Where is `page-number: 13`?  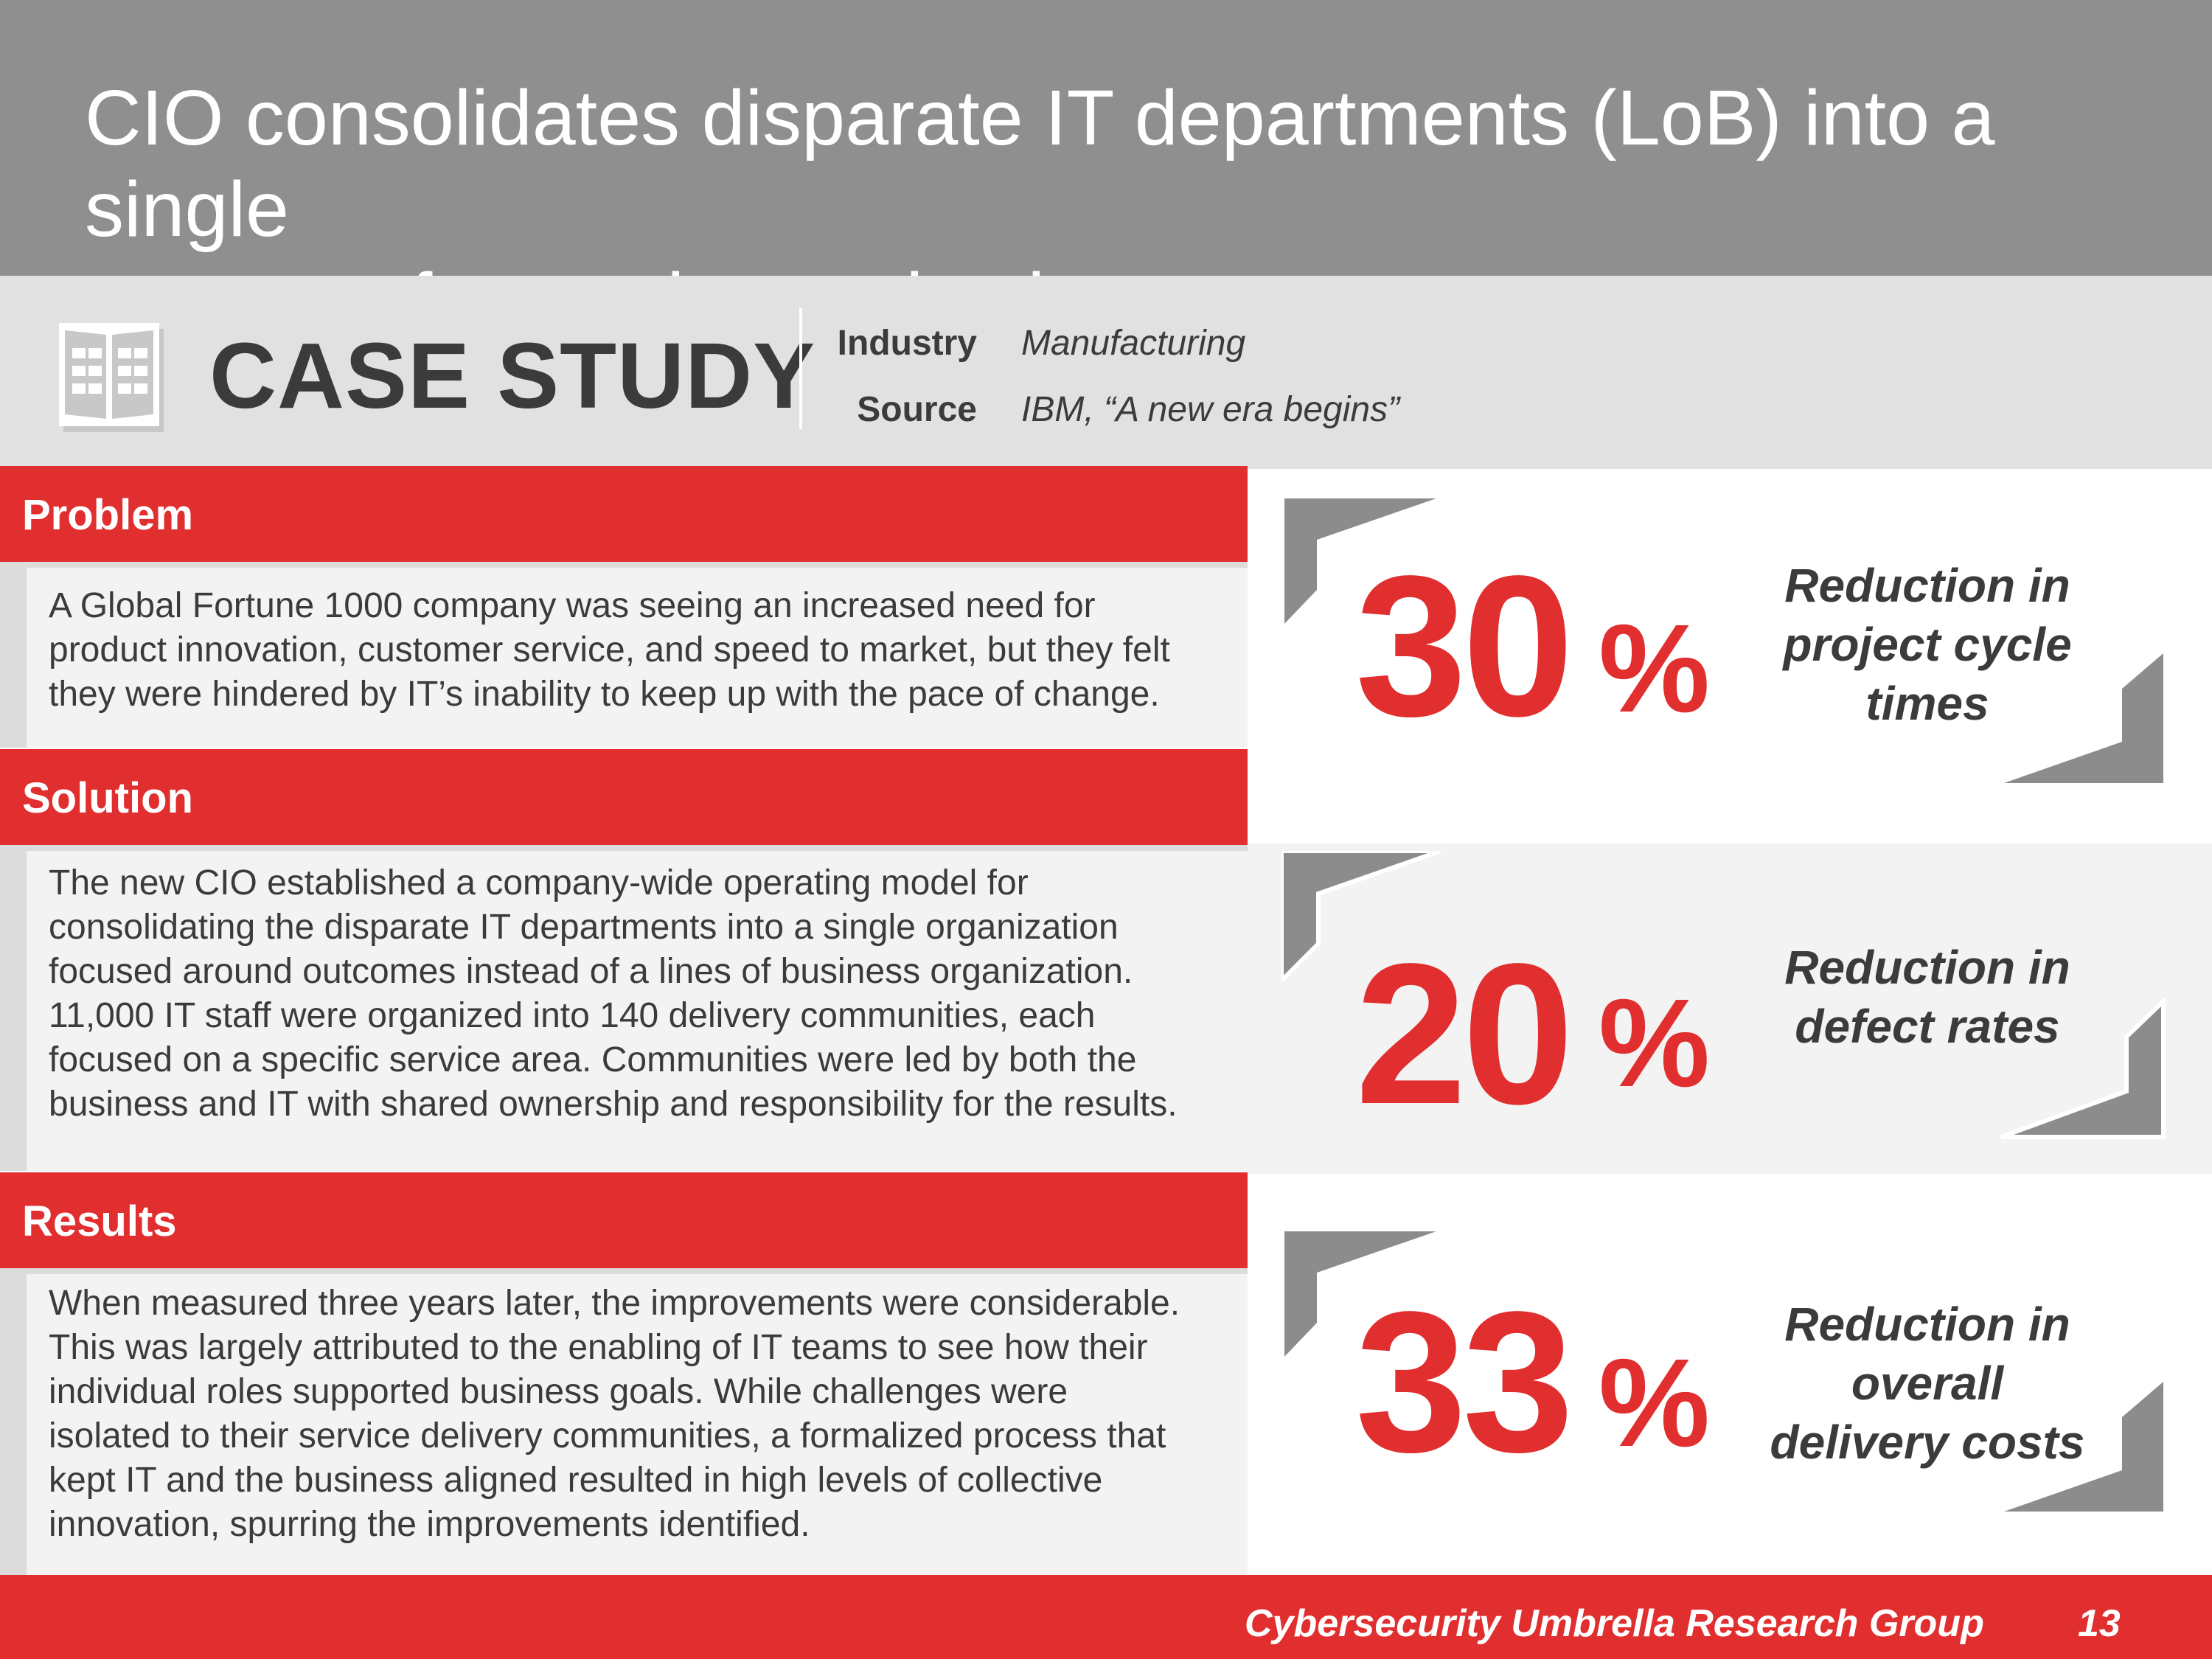 page-number: 13 is located at coordinates (2099, 1623).